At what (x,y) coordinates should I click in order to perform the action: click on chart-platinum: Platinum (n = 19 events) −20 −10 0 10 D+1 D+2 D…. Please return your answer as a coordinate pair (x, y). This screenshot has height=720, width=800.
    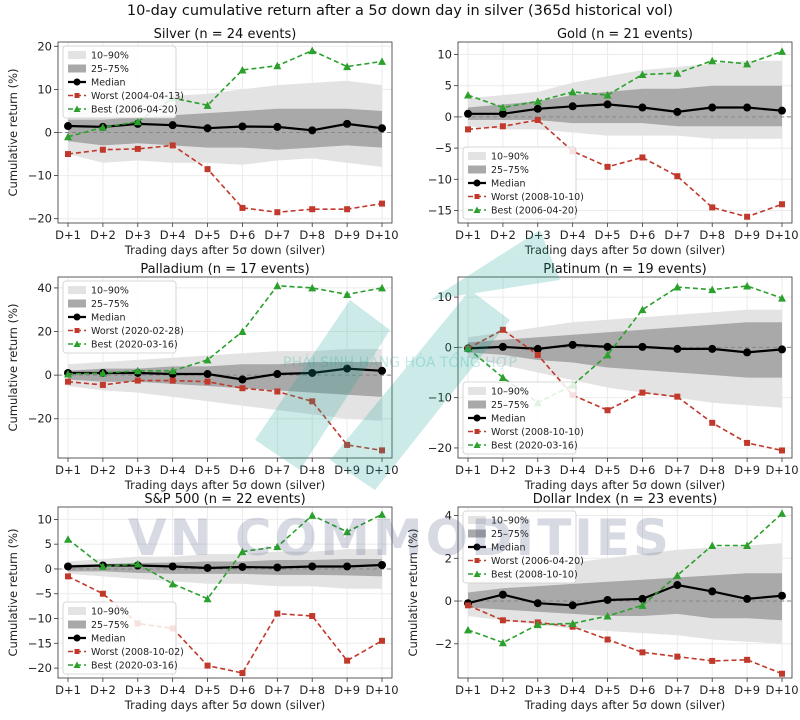
    Looking at the image, I should click on (613, 377).